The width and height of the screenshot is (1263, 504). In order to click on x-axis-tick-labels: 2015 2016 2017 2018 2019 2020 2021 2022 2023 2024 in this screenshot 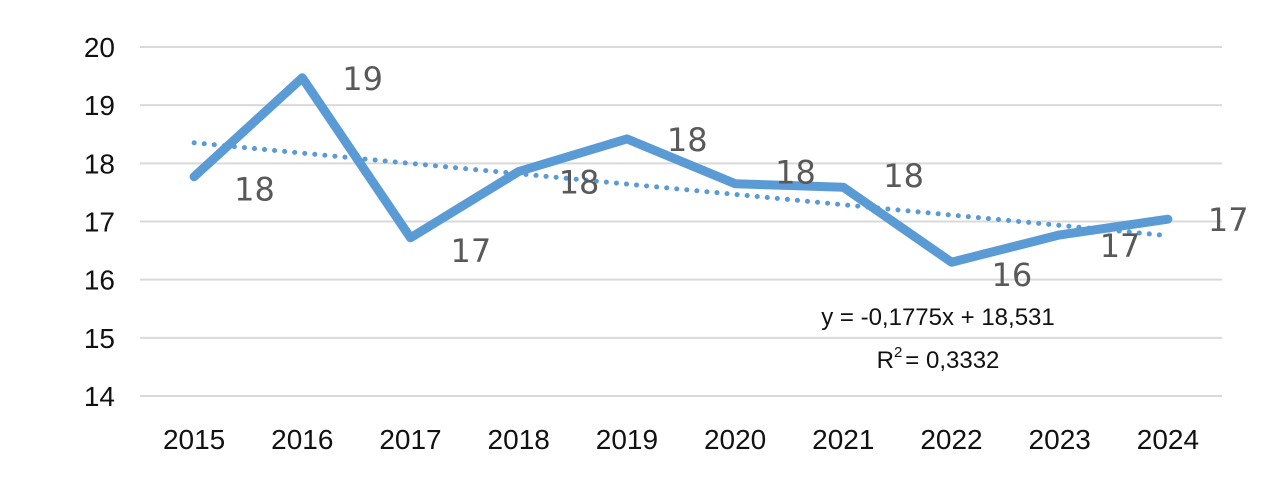, I will do `click(681, 439)`.